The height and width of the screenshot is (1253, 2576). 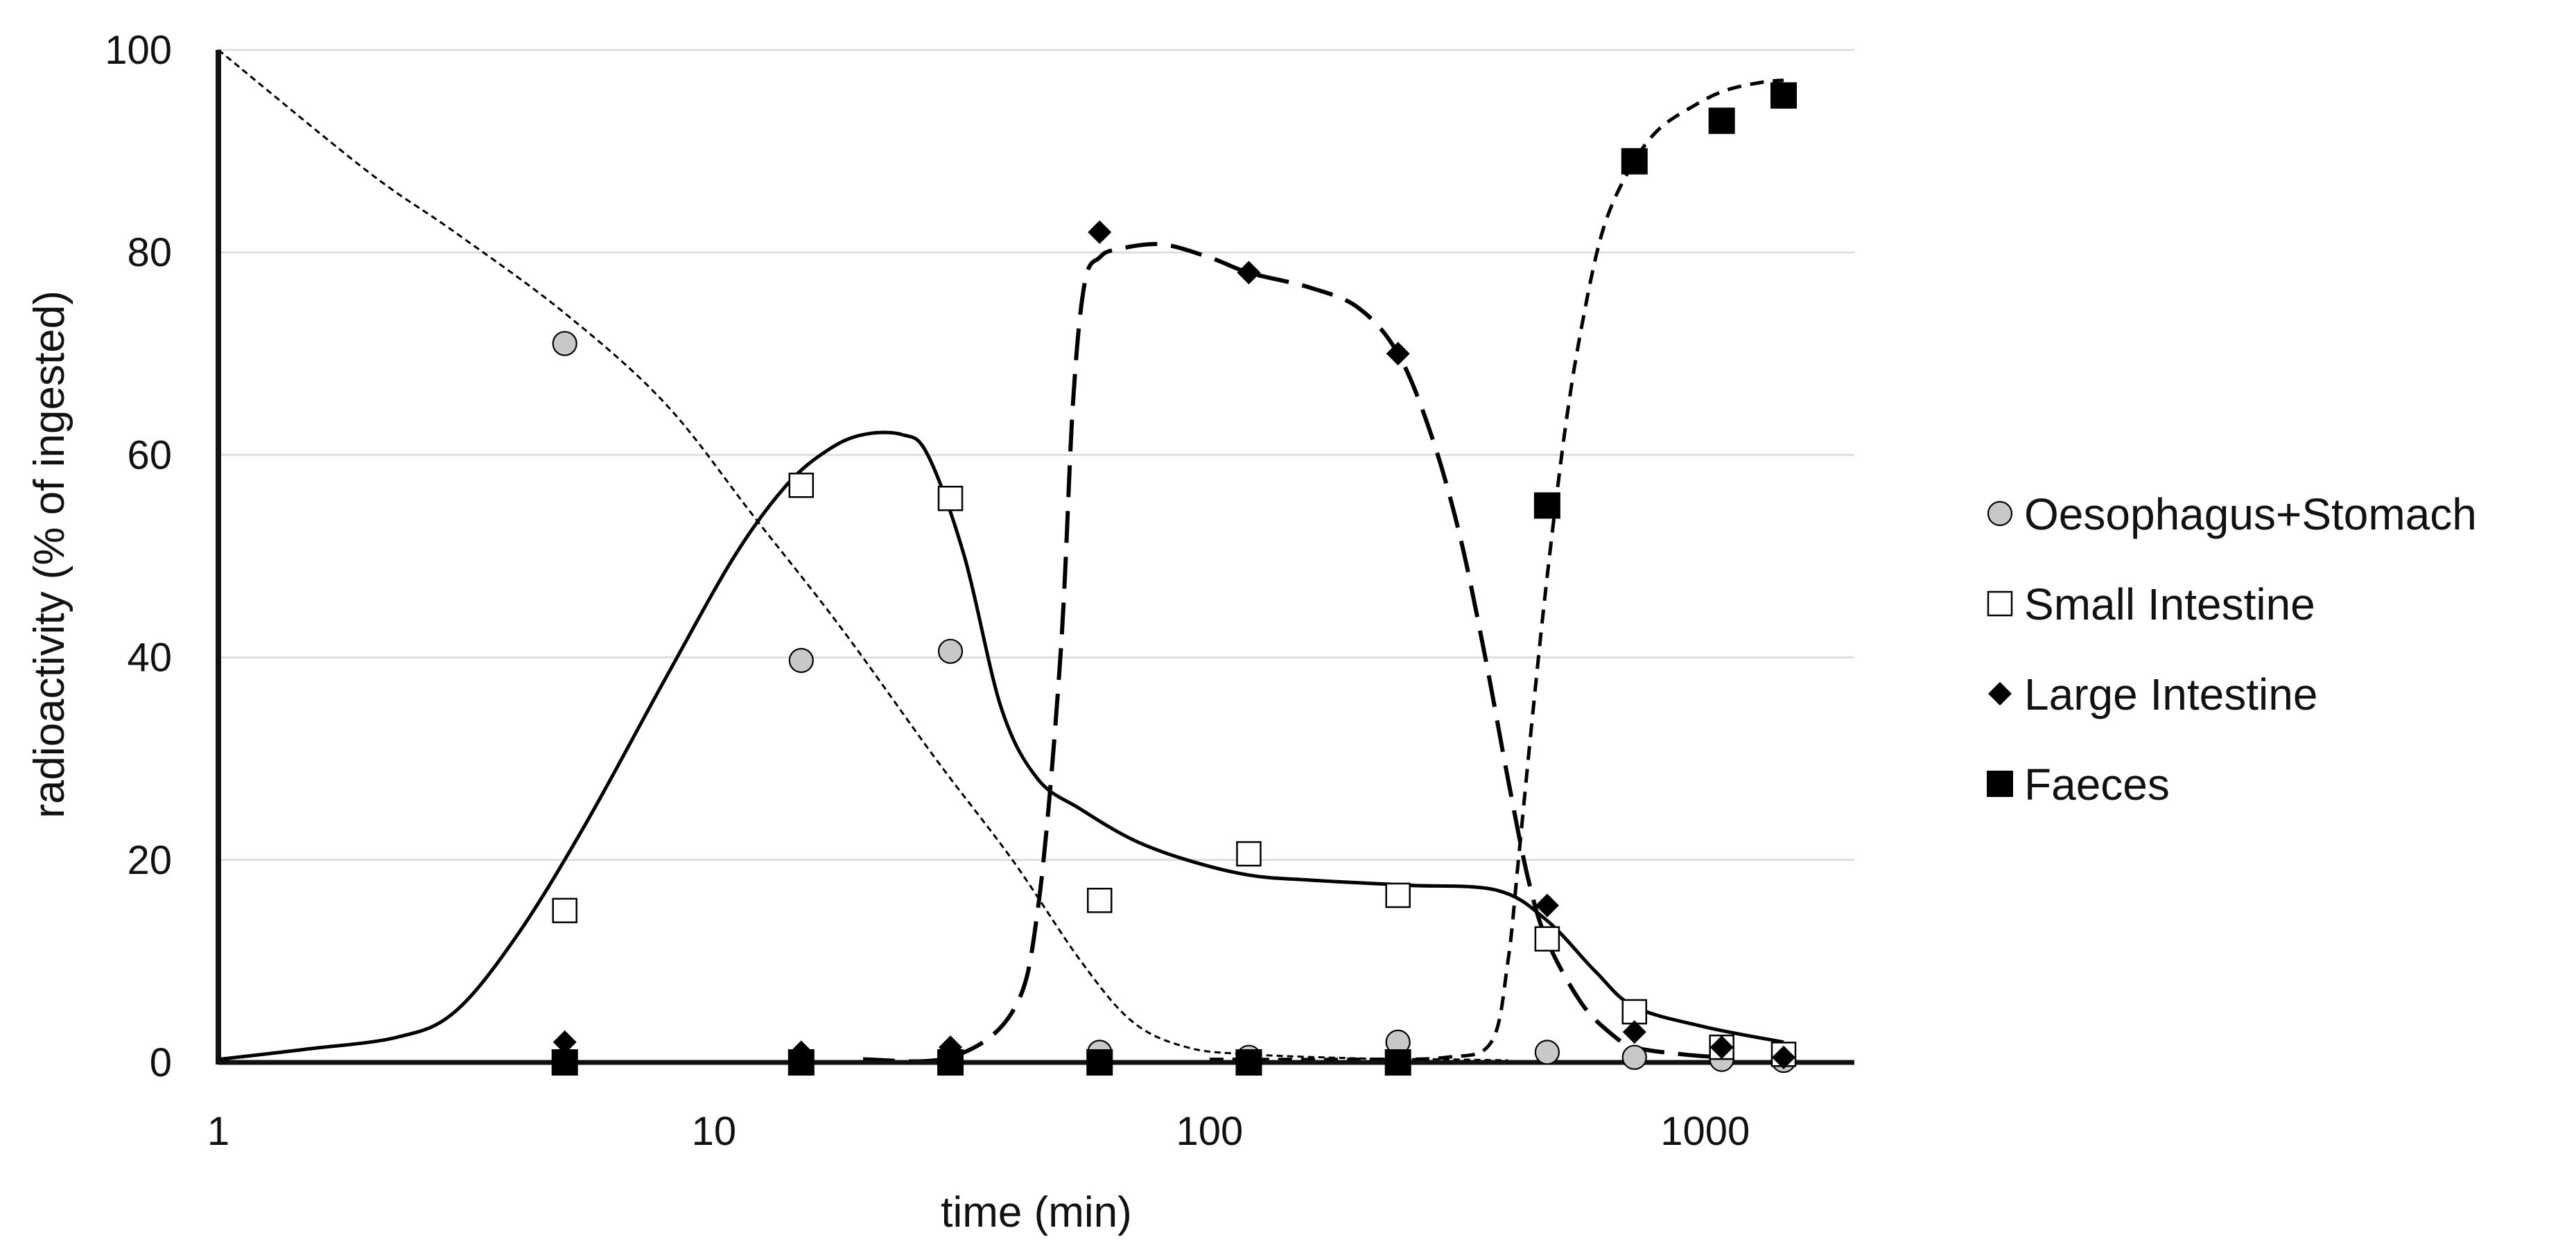 I want to click on legend-marker-oesophagus-stomach, so click(x=2000, y=513).